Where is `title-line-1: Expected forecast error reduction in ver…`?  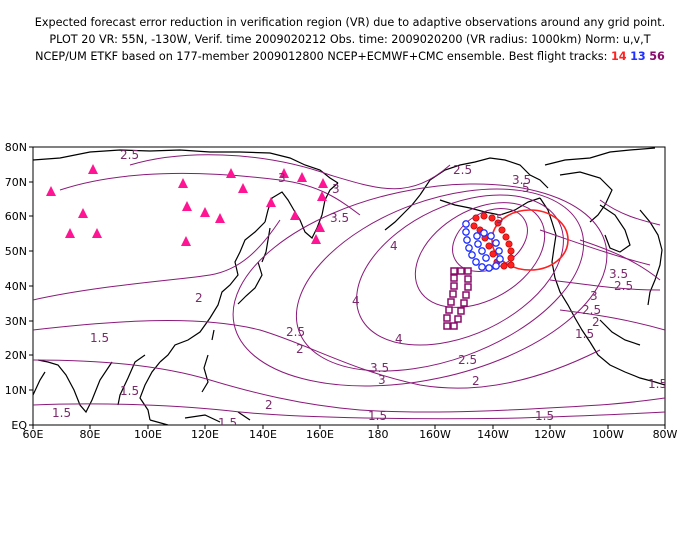 title-line-1: Expected forecast error reduction in ver… is located at coordinates (350, 22).